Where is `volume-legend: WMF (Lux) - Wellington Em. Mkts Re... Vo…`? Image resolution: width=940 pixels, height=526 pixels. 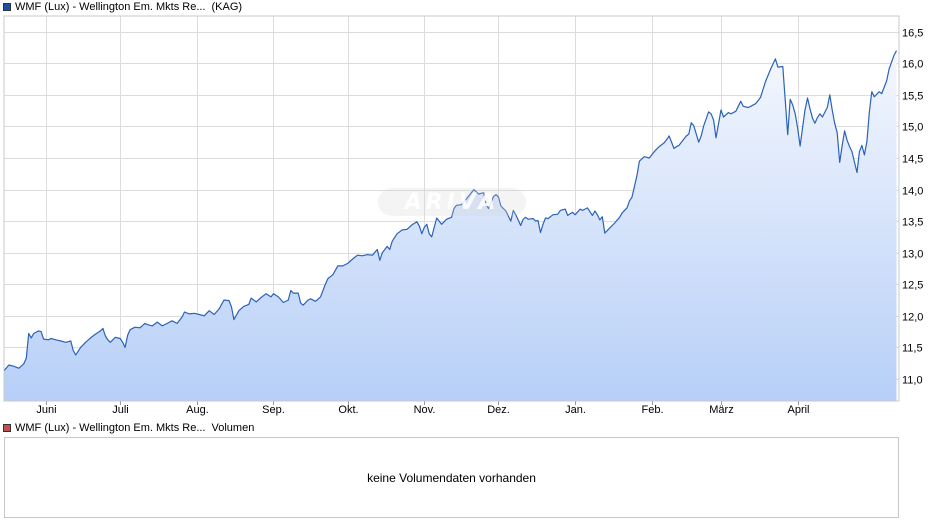 volume-legend: WMF (Lux) - Wellington Em. Mkts Re... Vo… is located at coordinates (128, 428).